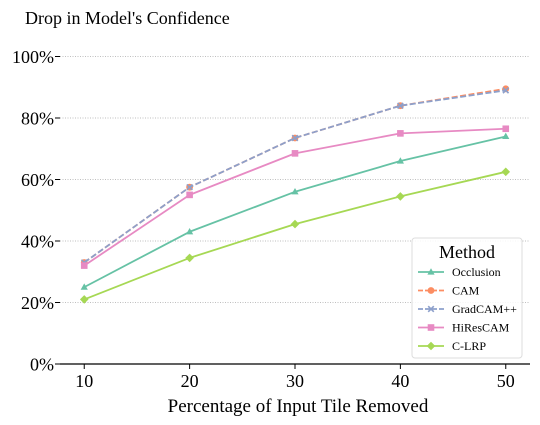 Image resolution: width=540 pixels, height=425 pixels. What do you see at coordinates (400, 381) in the screenshot?
I see `x-tick-label: 40` at bounding box center [400, 381].